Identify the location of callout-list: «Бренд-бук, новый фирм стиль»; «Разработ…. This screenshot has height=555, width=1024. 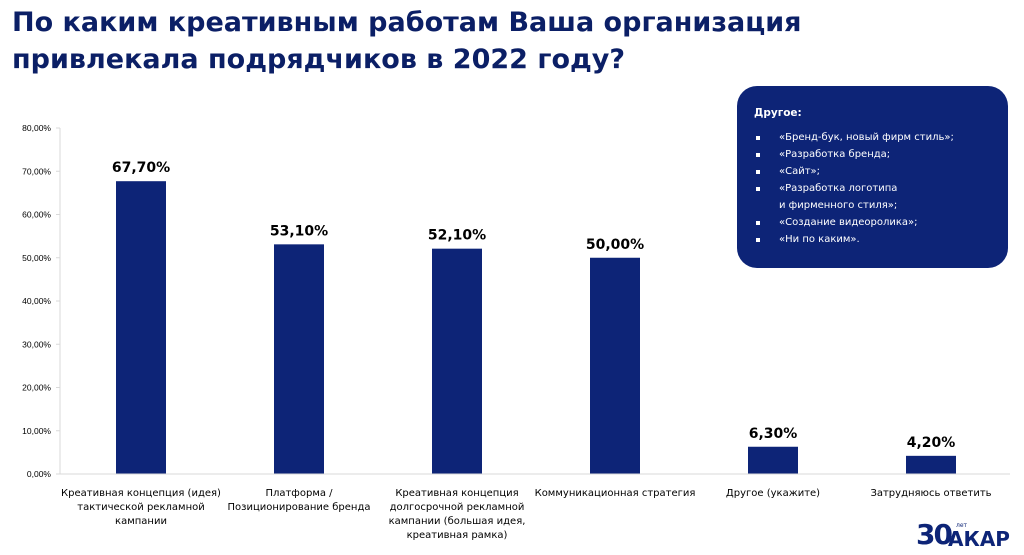
(874, 188).